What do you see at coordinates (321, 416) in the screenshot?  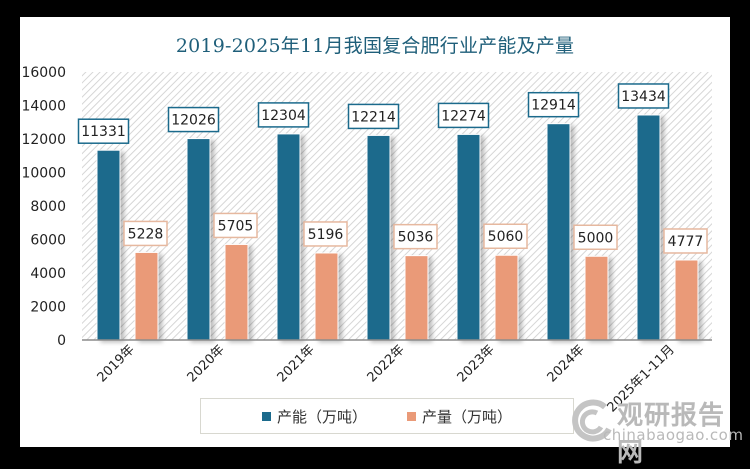 I see `legend-label-capacity: 产能（万吨）` at bounding box center [321, 416].